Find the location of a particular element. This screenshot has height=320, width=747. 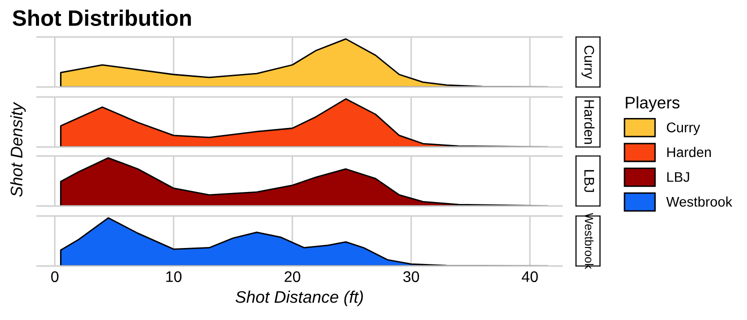

legend-label: Westbrook is located at coordinates (699, 201).